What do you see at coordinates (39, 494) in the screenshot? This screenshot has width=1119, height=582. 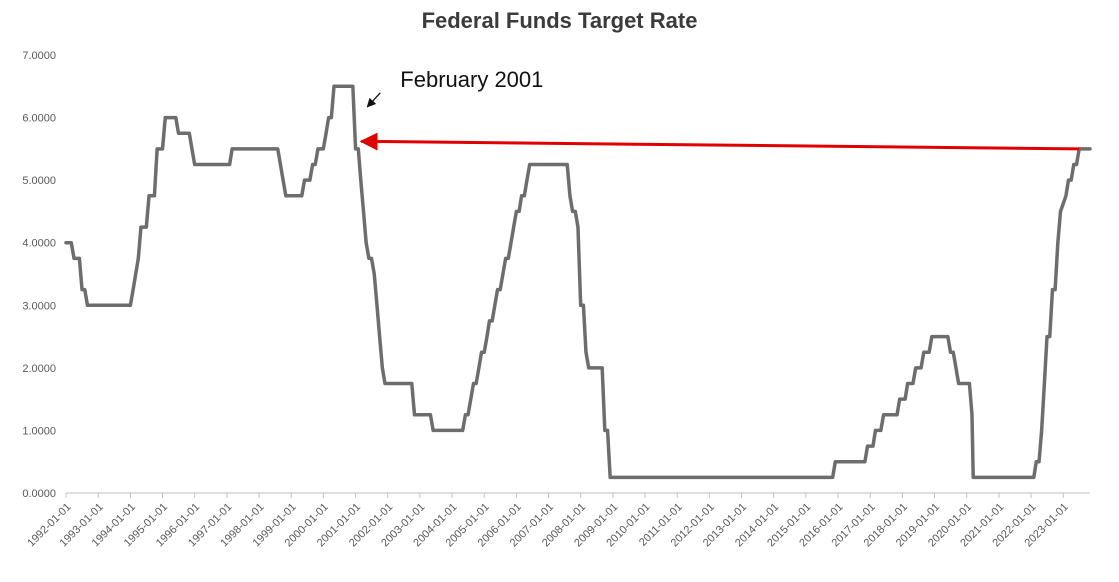 I see `y-tick-label: 0.0000` at bounding box center [39, 494].